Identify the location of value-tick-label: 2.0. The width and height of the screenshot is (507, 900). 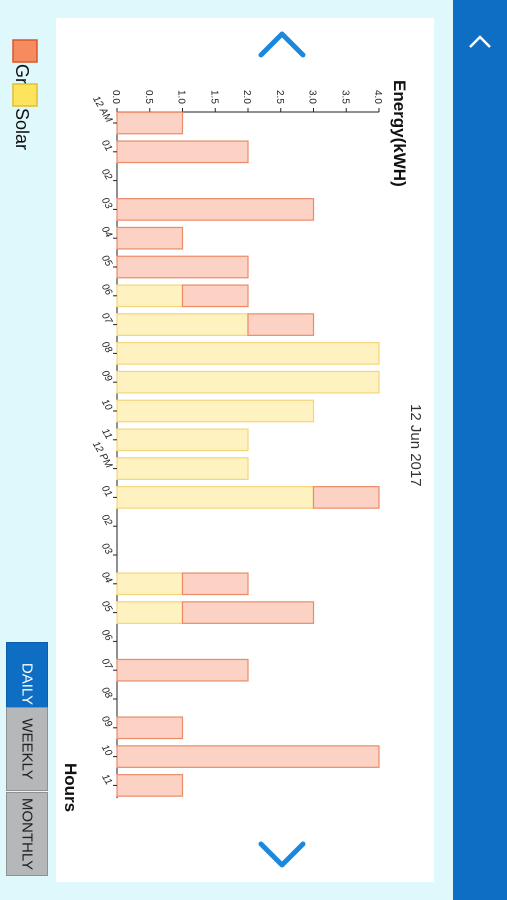
(246, 97).